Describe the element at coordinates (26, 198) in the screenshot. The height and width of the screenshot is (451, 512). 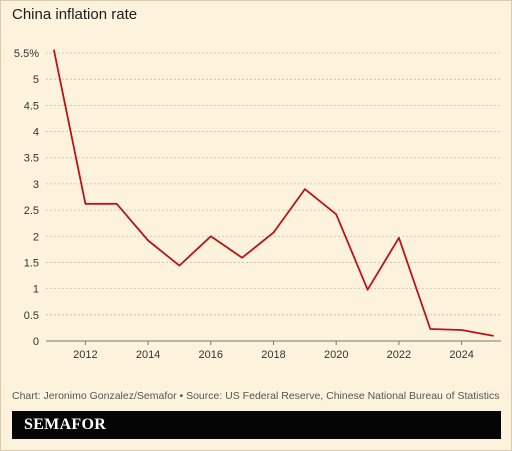
I see `y-axis-ticks: 0 0.5 1 1.5 2 2.5 3 3.5 4 4.5 5 5.5%` at that location.